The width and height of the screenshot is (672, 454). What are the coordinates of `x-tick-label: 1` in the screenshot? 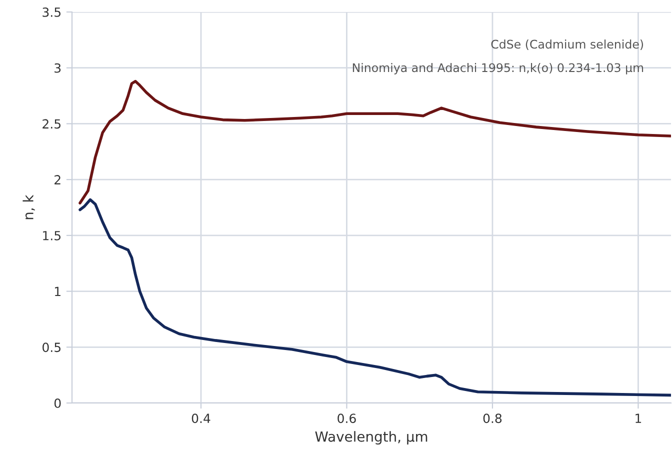 It's located at (639, 418).